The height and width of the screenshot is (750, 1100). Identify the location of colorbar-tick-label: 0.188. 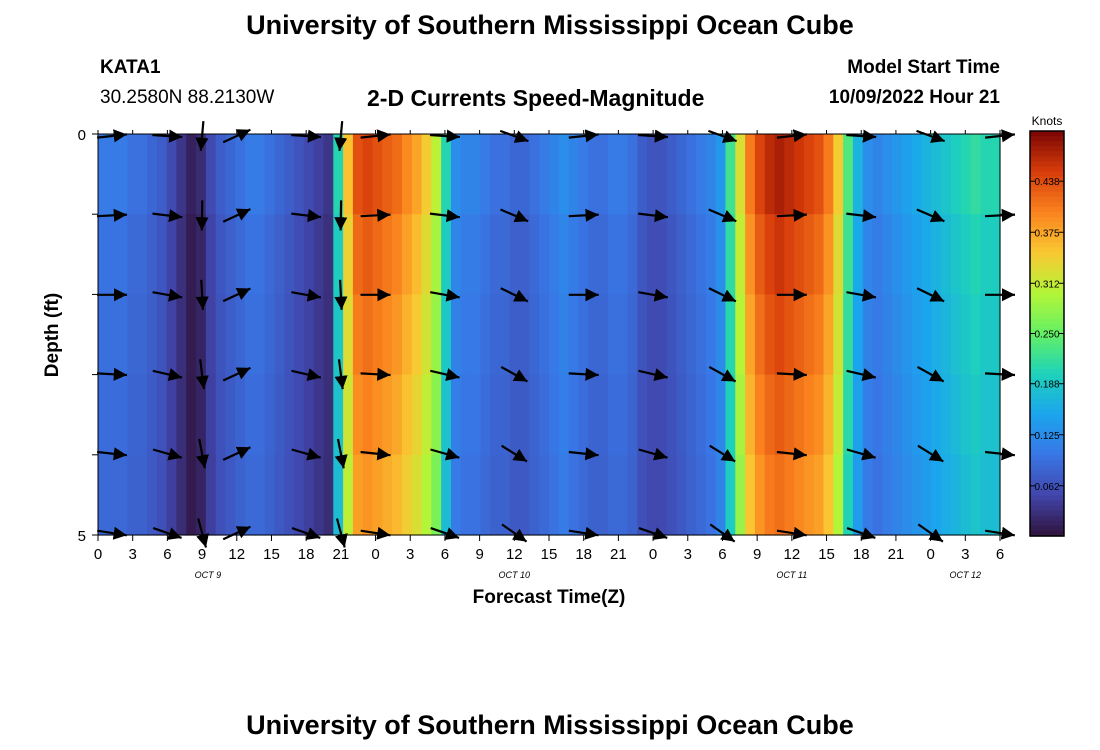
(1046, 385).